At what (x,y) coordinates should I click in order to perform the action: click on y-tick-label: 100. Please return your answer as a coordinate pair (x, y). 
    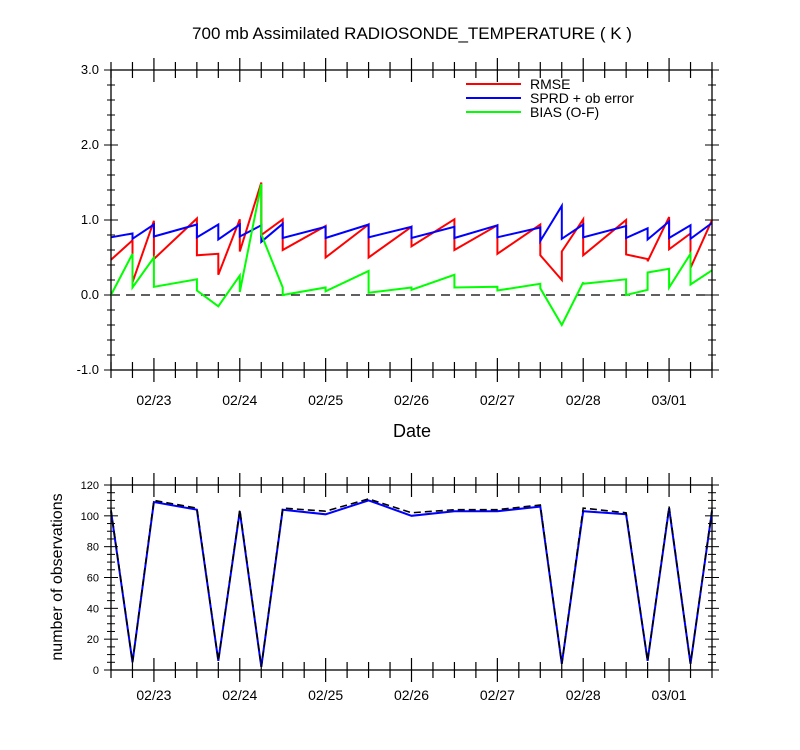
    Looking at the image, I should click on (90, 517).